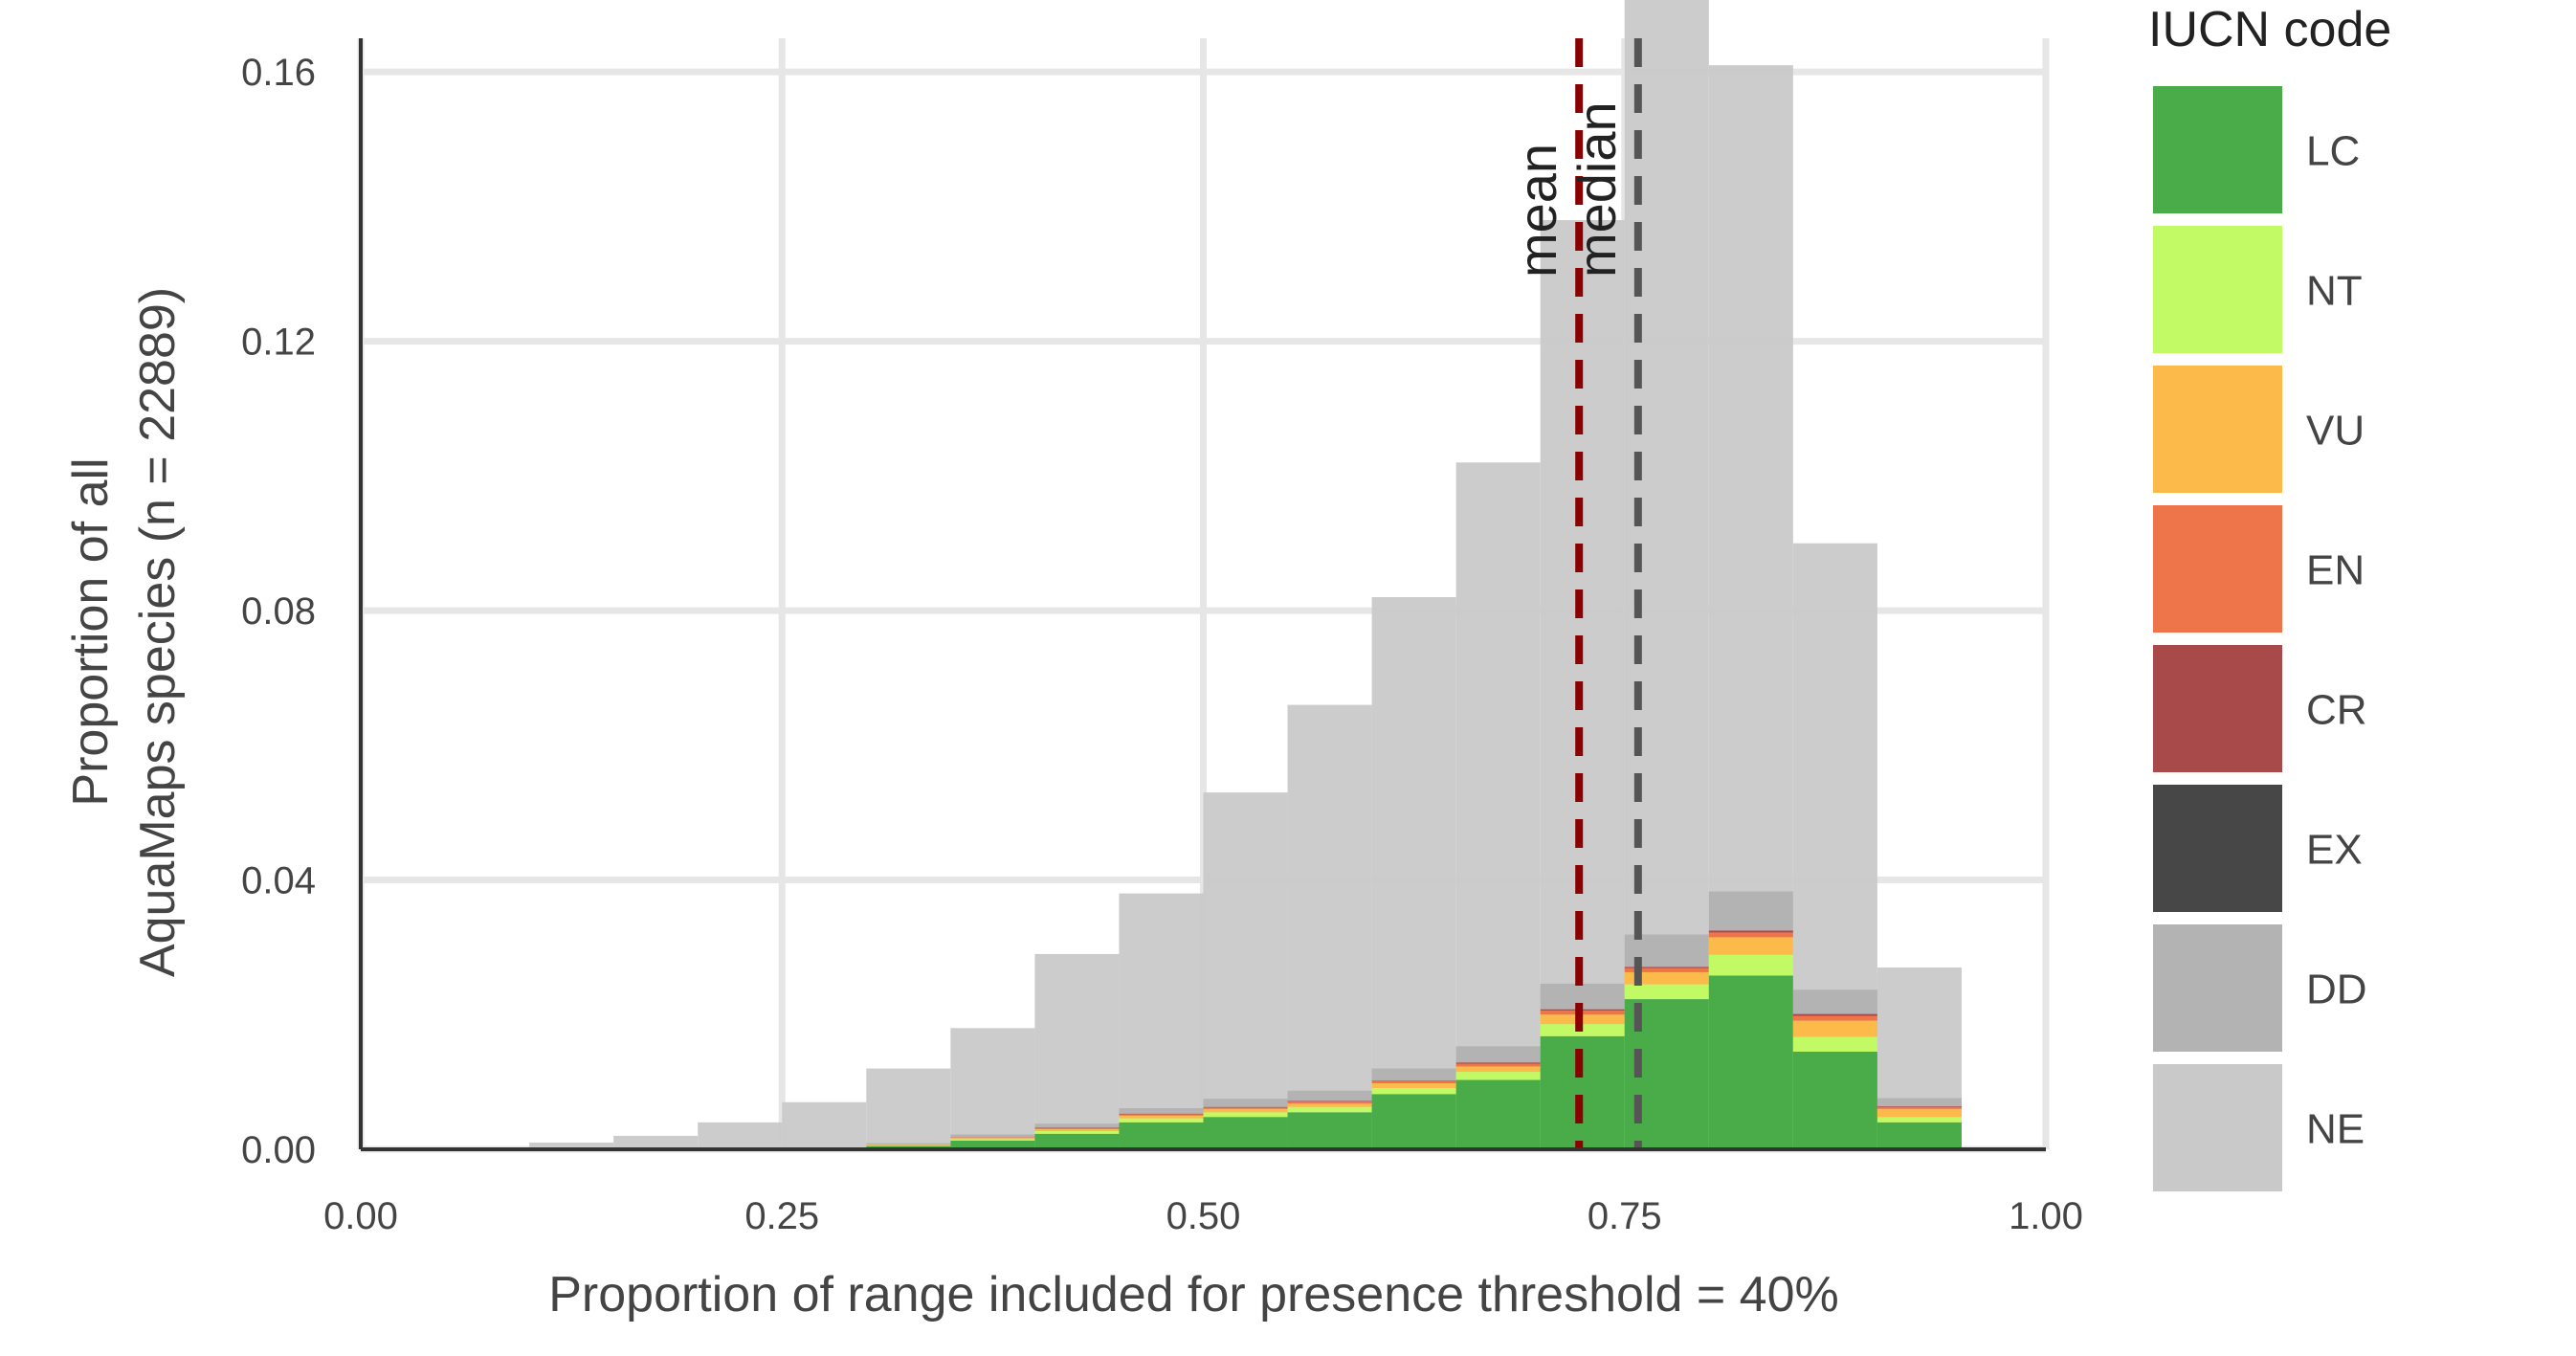  Describe the element at coordinates (2217, 569) in the screenshot. I see `legend-swatch-en` at that location.